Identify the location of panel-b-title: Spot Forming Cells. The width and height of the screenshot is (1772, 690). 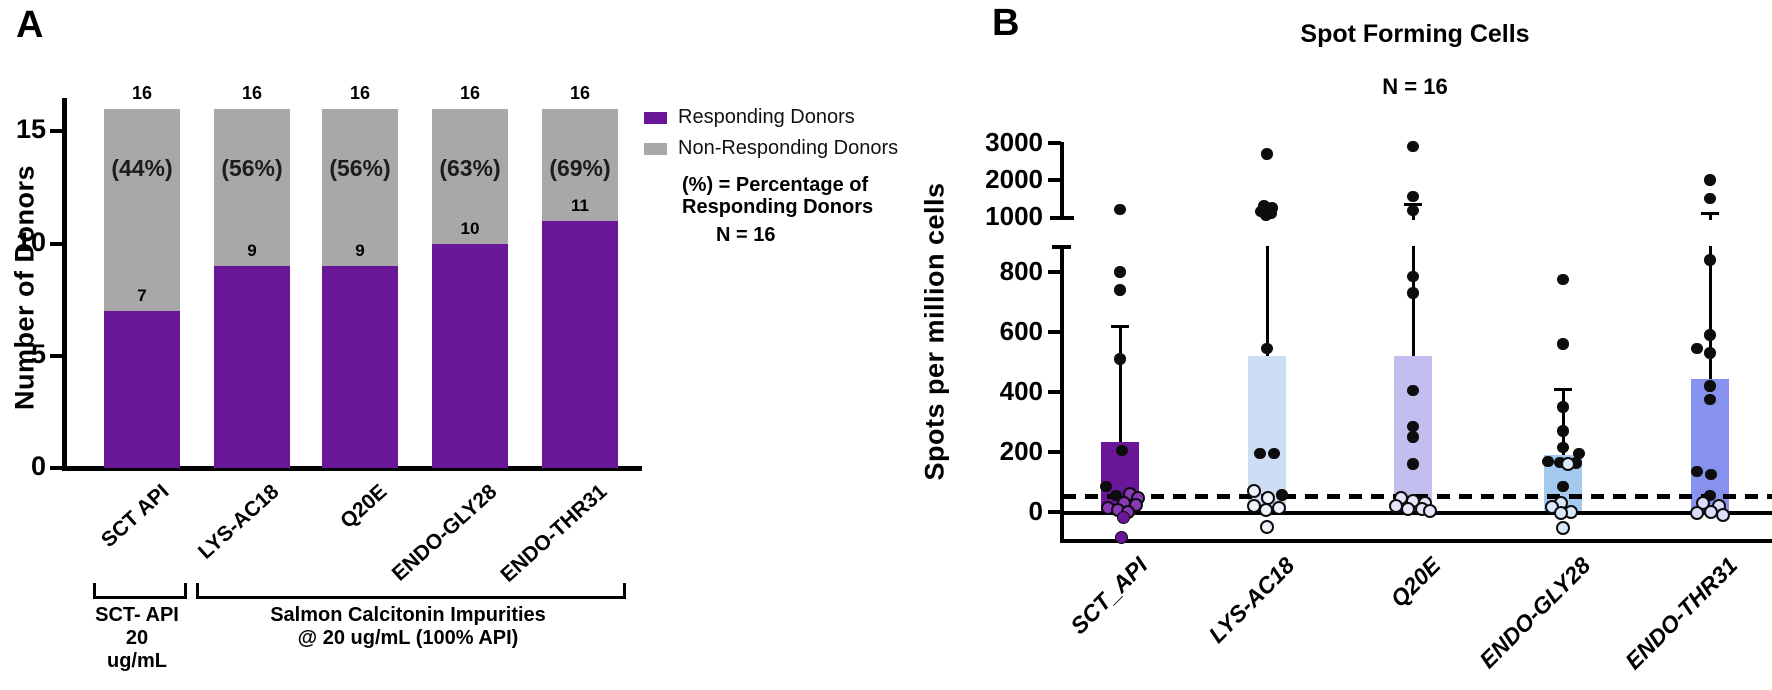
(1415, 34).